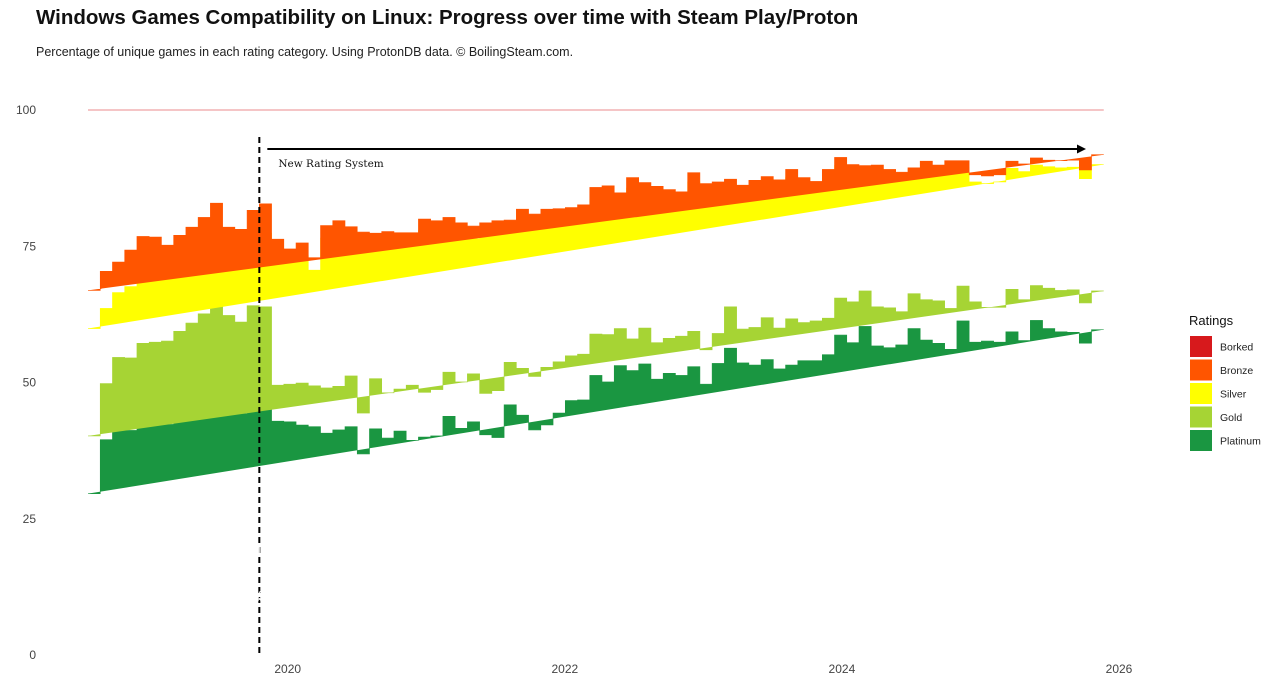 Image resolution: width=1274 pixels, height=694 pixels. I want to click on unique-games-label: Unique Games / Month, so click(205, 551).